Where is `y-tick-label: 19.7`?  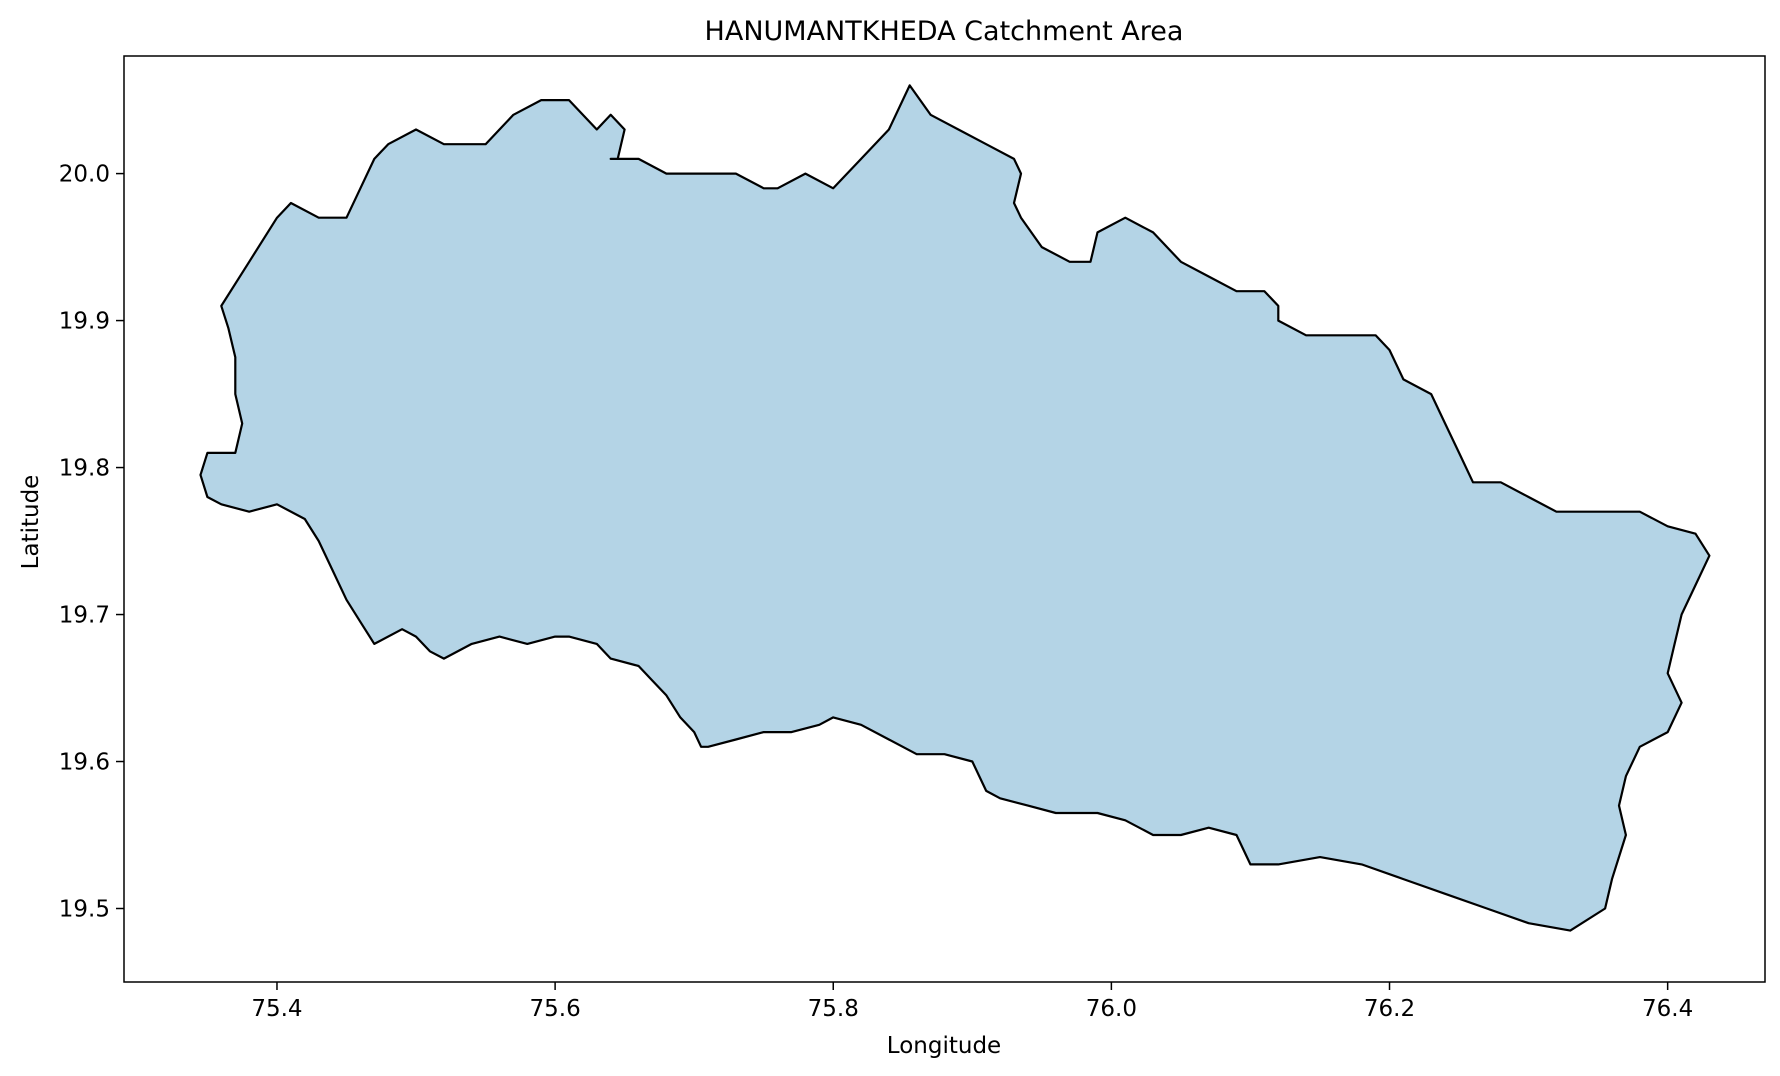
y-tick-label: 19.7 is located at coordinates (84, 616).